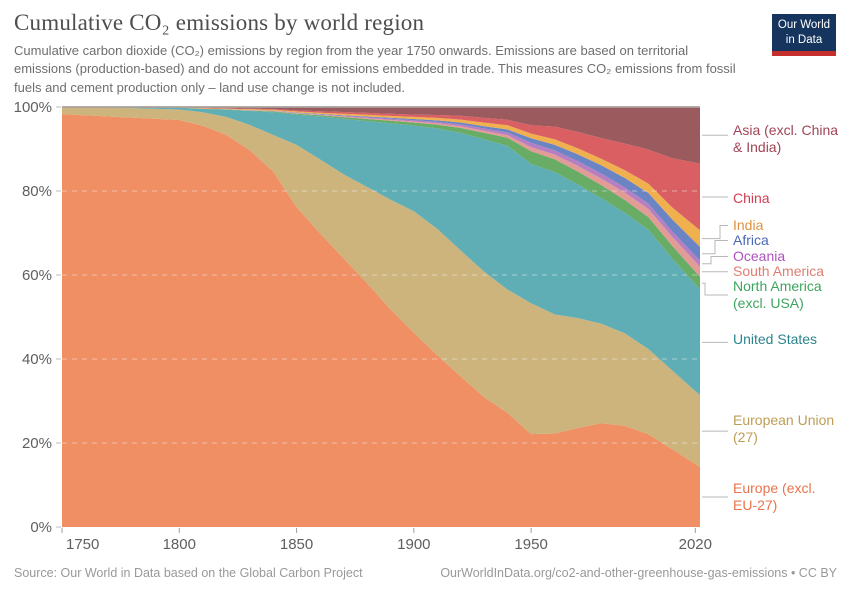 The width and height of the screenshot is (850, 600). Describe the element at coordinates (715, 260) in the screenshot. I see `legend-connector-oceania` at that location.